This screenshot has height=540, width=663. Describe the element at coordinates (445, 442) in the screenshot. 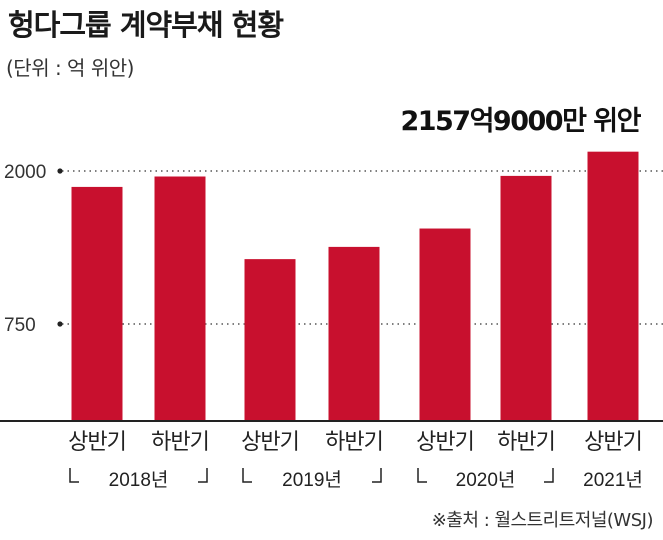

I see `x-category-label-4: 상반기` at that location.